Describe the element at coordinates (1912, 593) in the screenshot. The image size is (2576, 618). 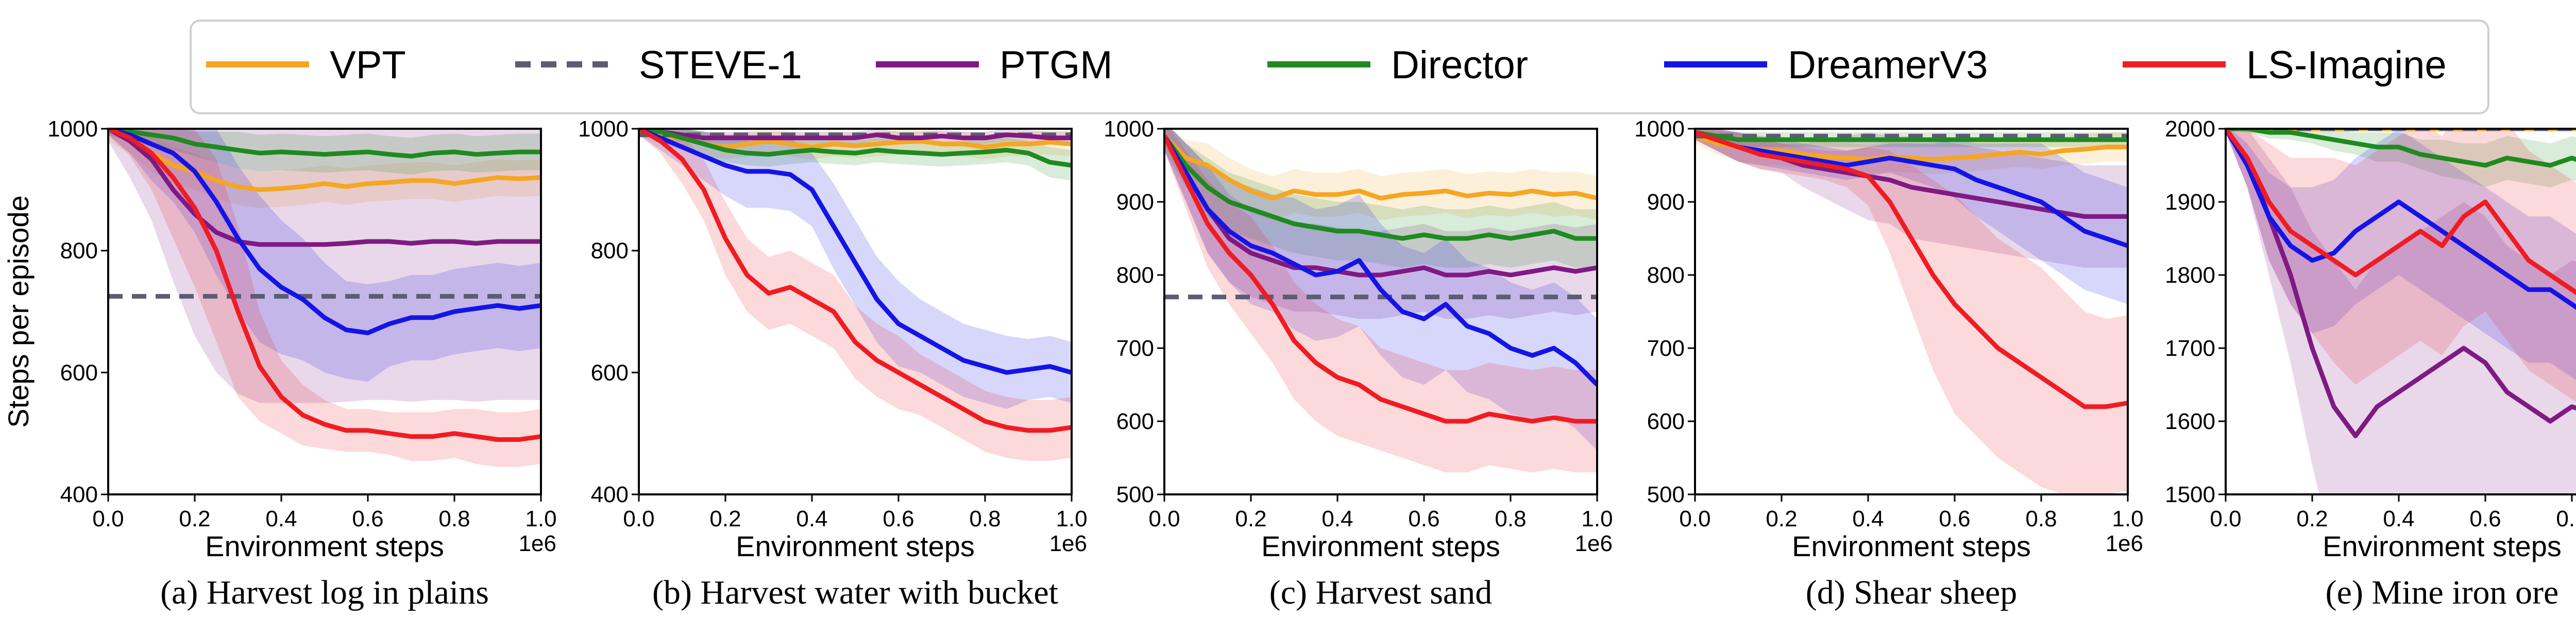
I see `panel-caption: (d) Shear sheep` at that location.